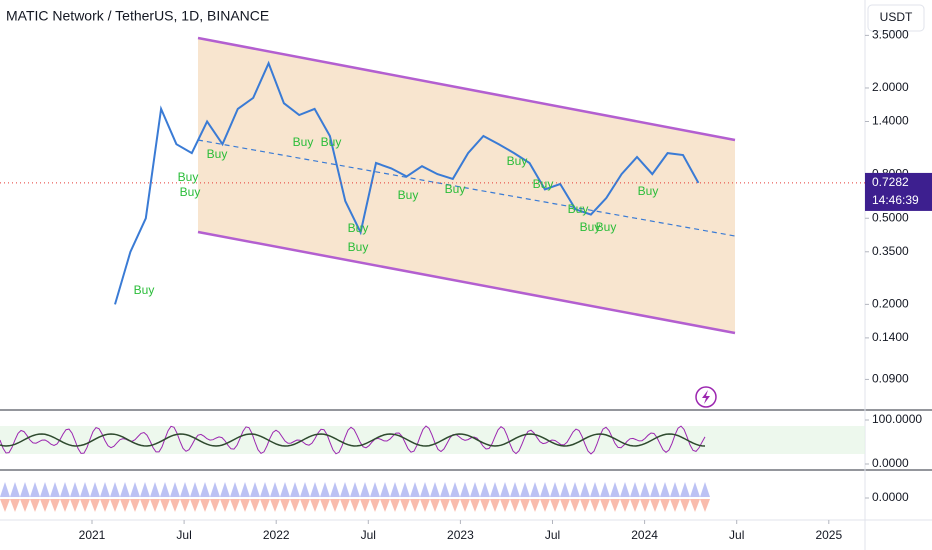 The image size is (932, 550). I want to click on y-tick-label: 2.0000, so click(890, 87).